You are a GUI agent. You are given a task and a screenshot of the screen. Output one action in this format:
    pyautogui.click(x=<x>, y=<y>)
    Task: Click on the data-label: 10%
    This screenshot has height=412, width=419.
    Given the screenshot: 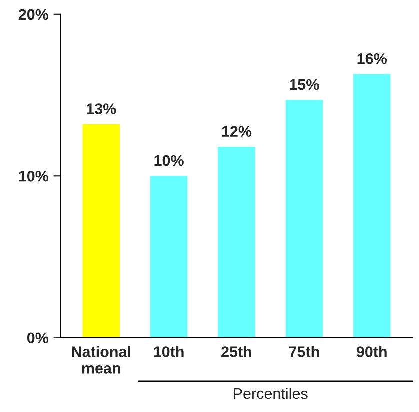 What is the action you would take?
    pyautogui.click(x=169, y=160)
    